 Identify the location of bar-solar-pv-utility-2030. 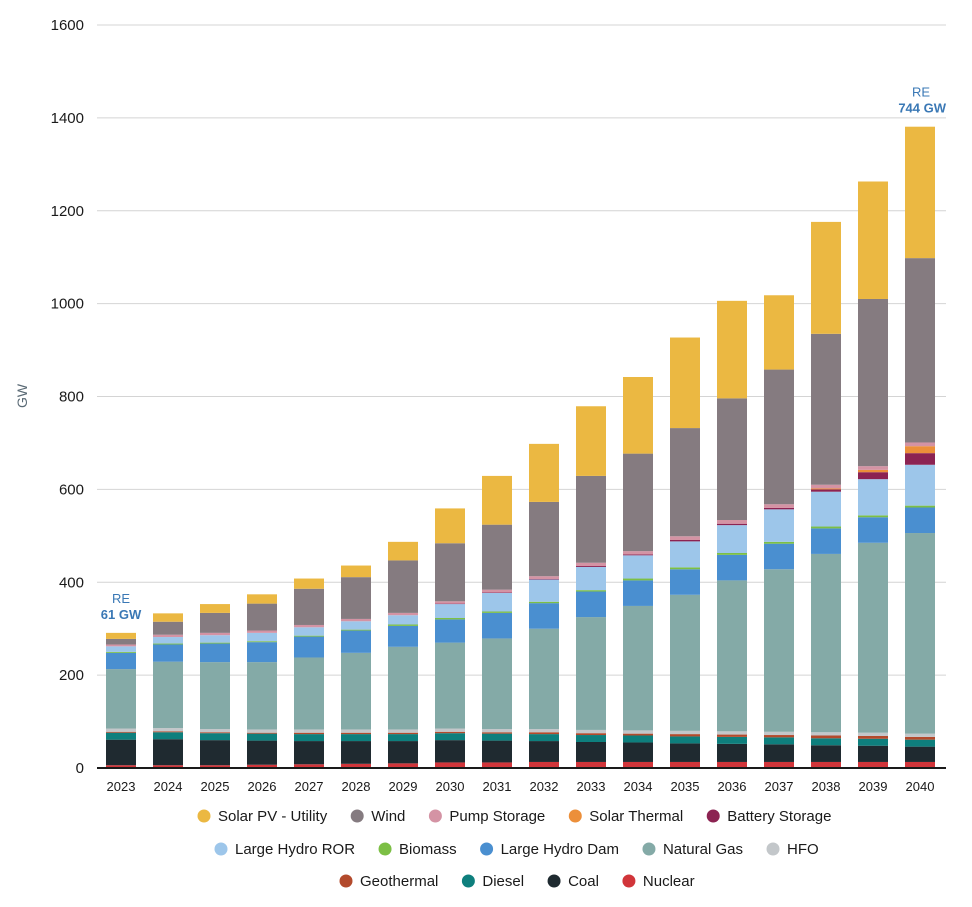
(450, 525).